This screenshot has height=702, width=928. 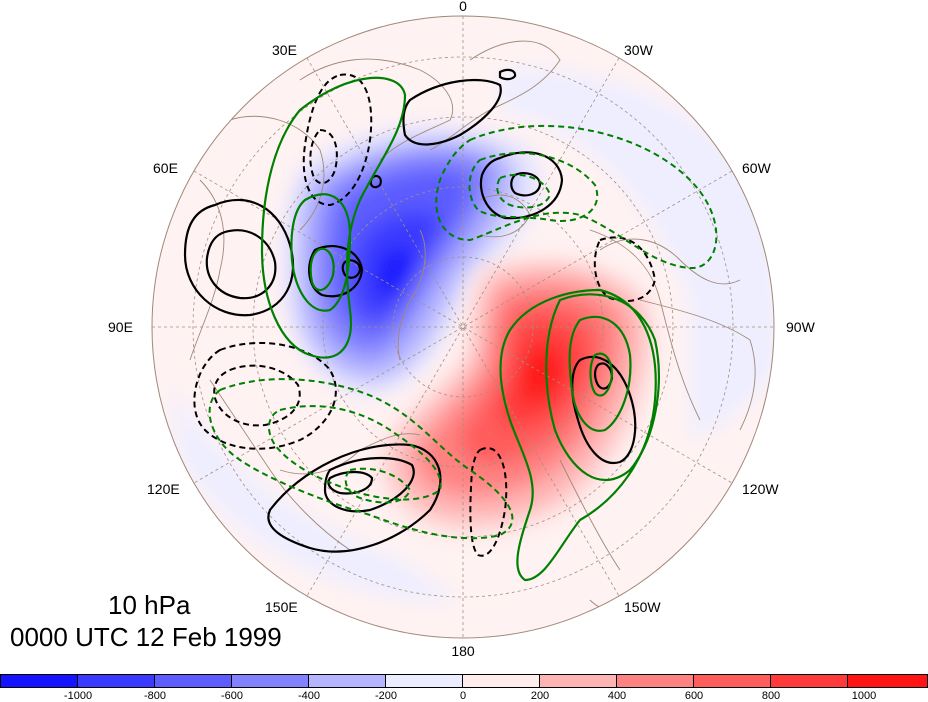 I want to click on lon-label-180: 180, so click(x=463, y=651).